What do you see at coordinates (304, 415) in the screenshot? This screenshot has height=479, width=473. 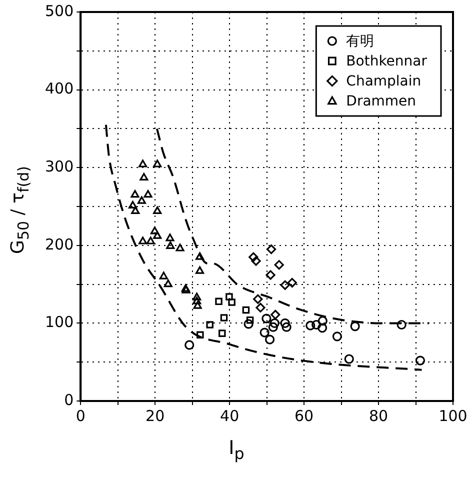 I see `x-tick-label: 60` at bounding box center [304, 415].